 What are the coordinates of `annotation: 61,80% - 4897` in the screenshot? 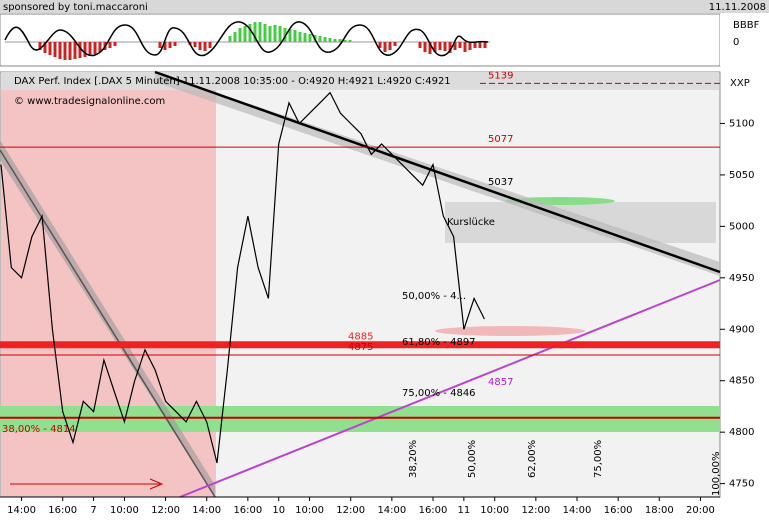 It's located at (439, 342).